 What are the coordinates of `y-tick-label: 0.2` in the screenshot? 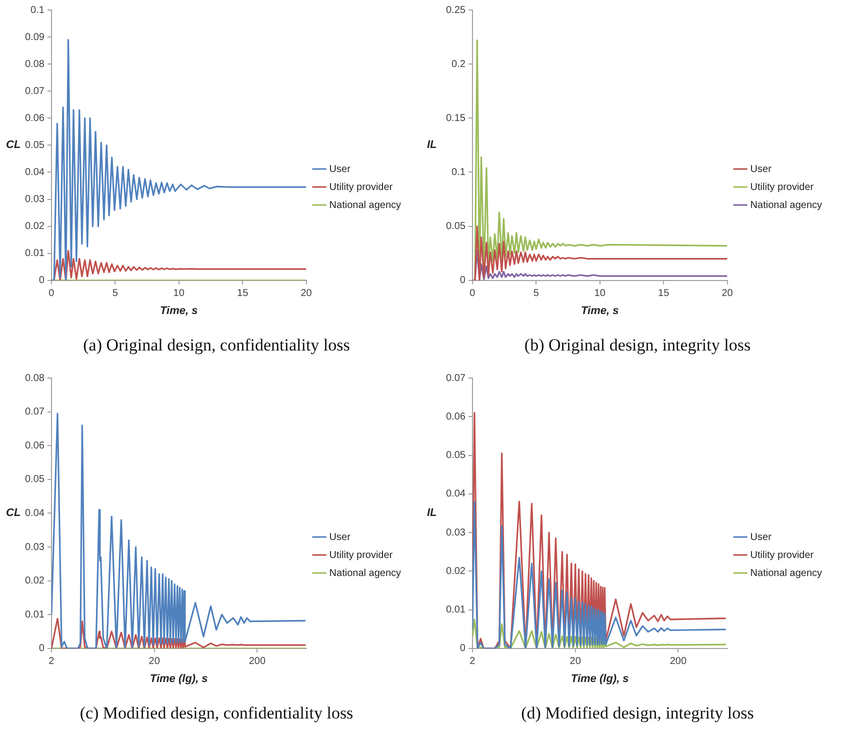 It's located at (459, 64).